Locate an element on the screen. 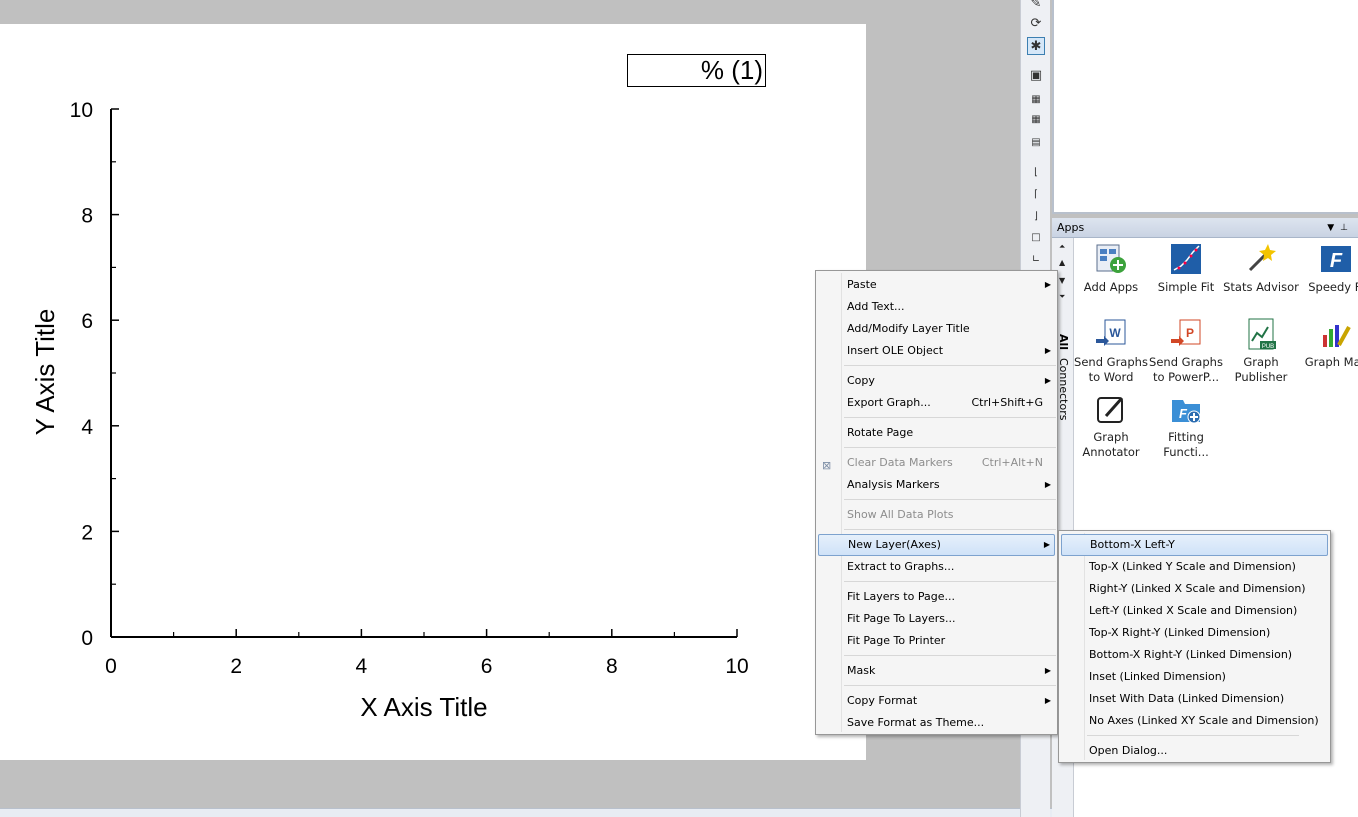  app-send-graphs-word: W Send Graphs to Word is located at coordinates (1111, 351).